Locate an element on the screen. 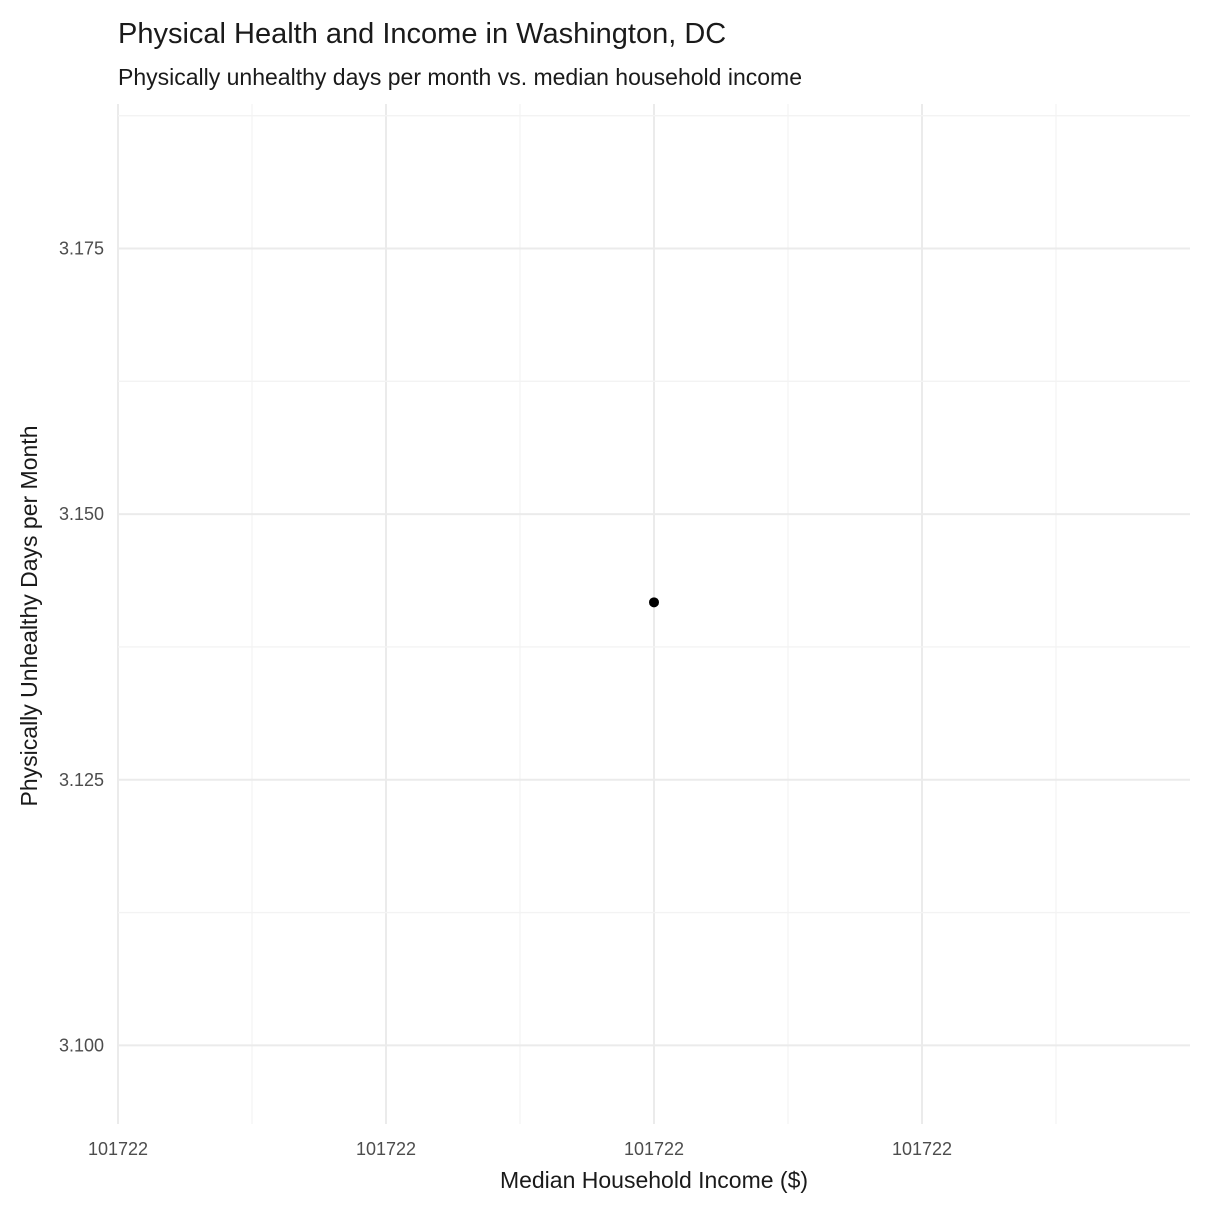  data-point is located at coordinates (654, 602).